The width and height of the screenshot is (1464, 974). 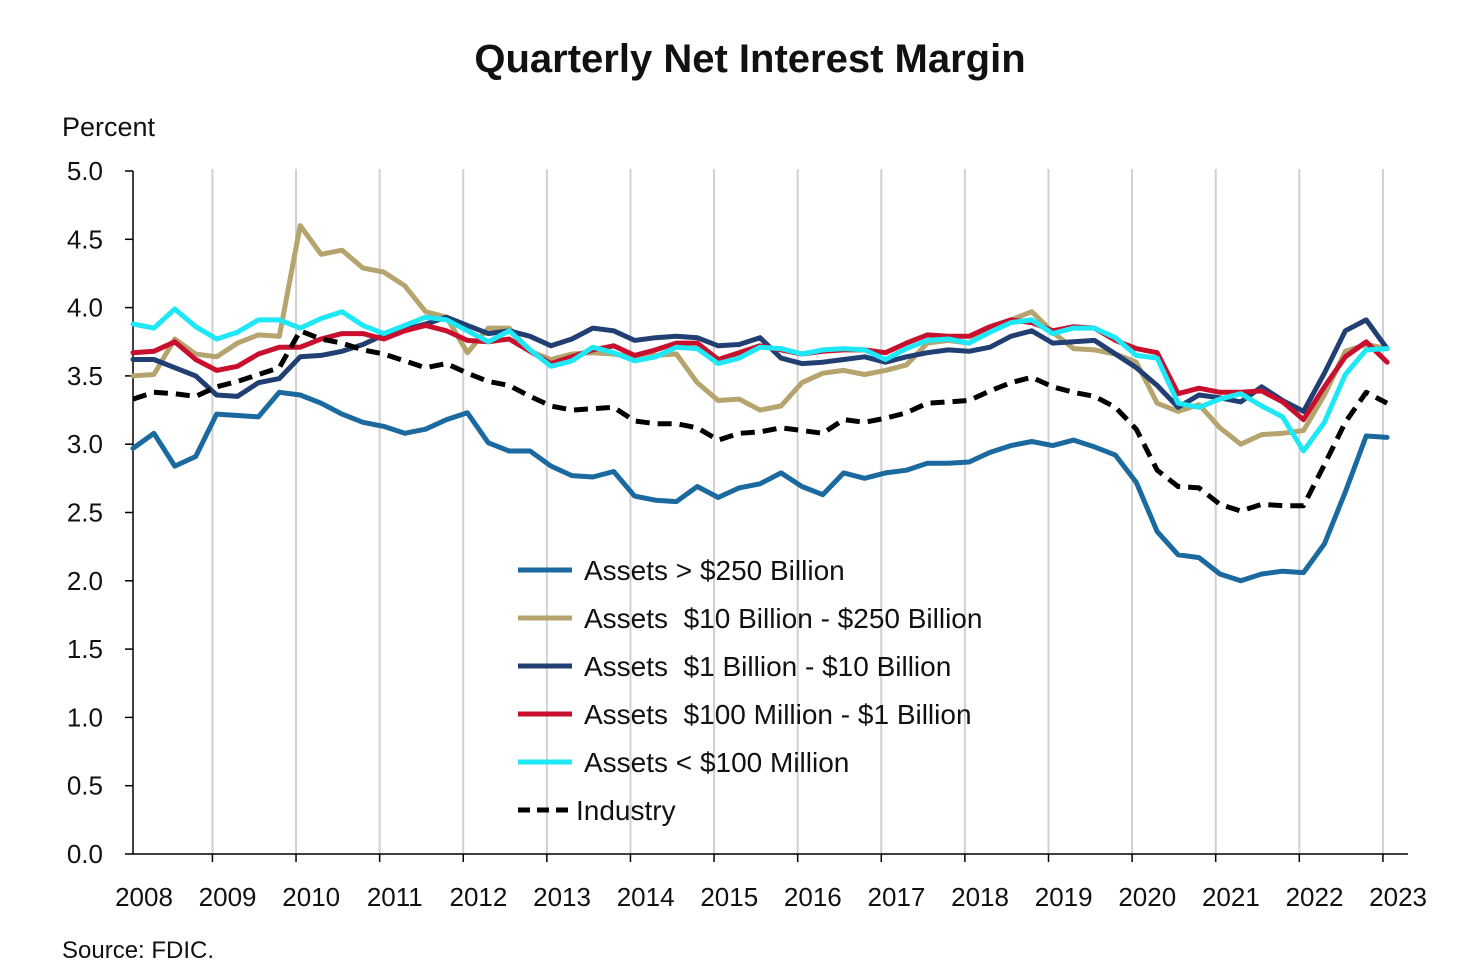 I want to click on legend-label-2: Assets $1 Billion - $10 Billion, so click(x=767, y=666).